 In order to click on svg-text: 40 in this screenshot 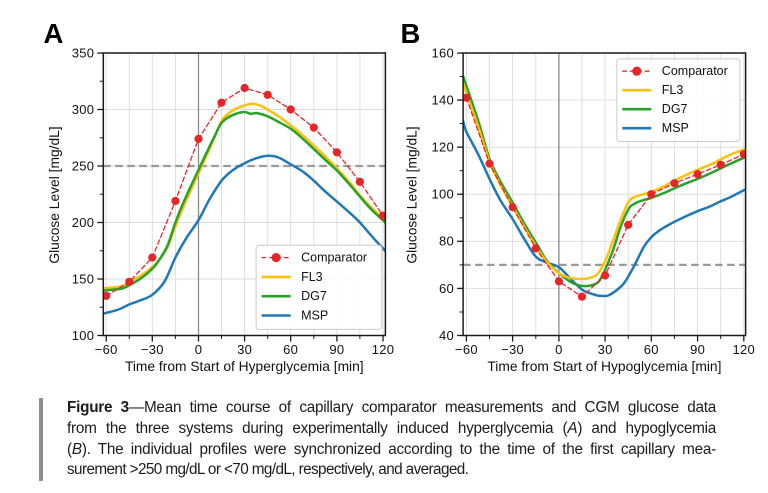, I will do `click(446, 335)`.